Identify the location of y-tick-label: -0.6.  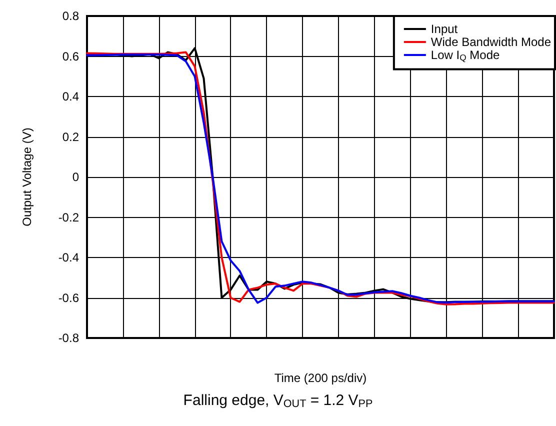
(69, 297).